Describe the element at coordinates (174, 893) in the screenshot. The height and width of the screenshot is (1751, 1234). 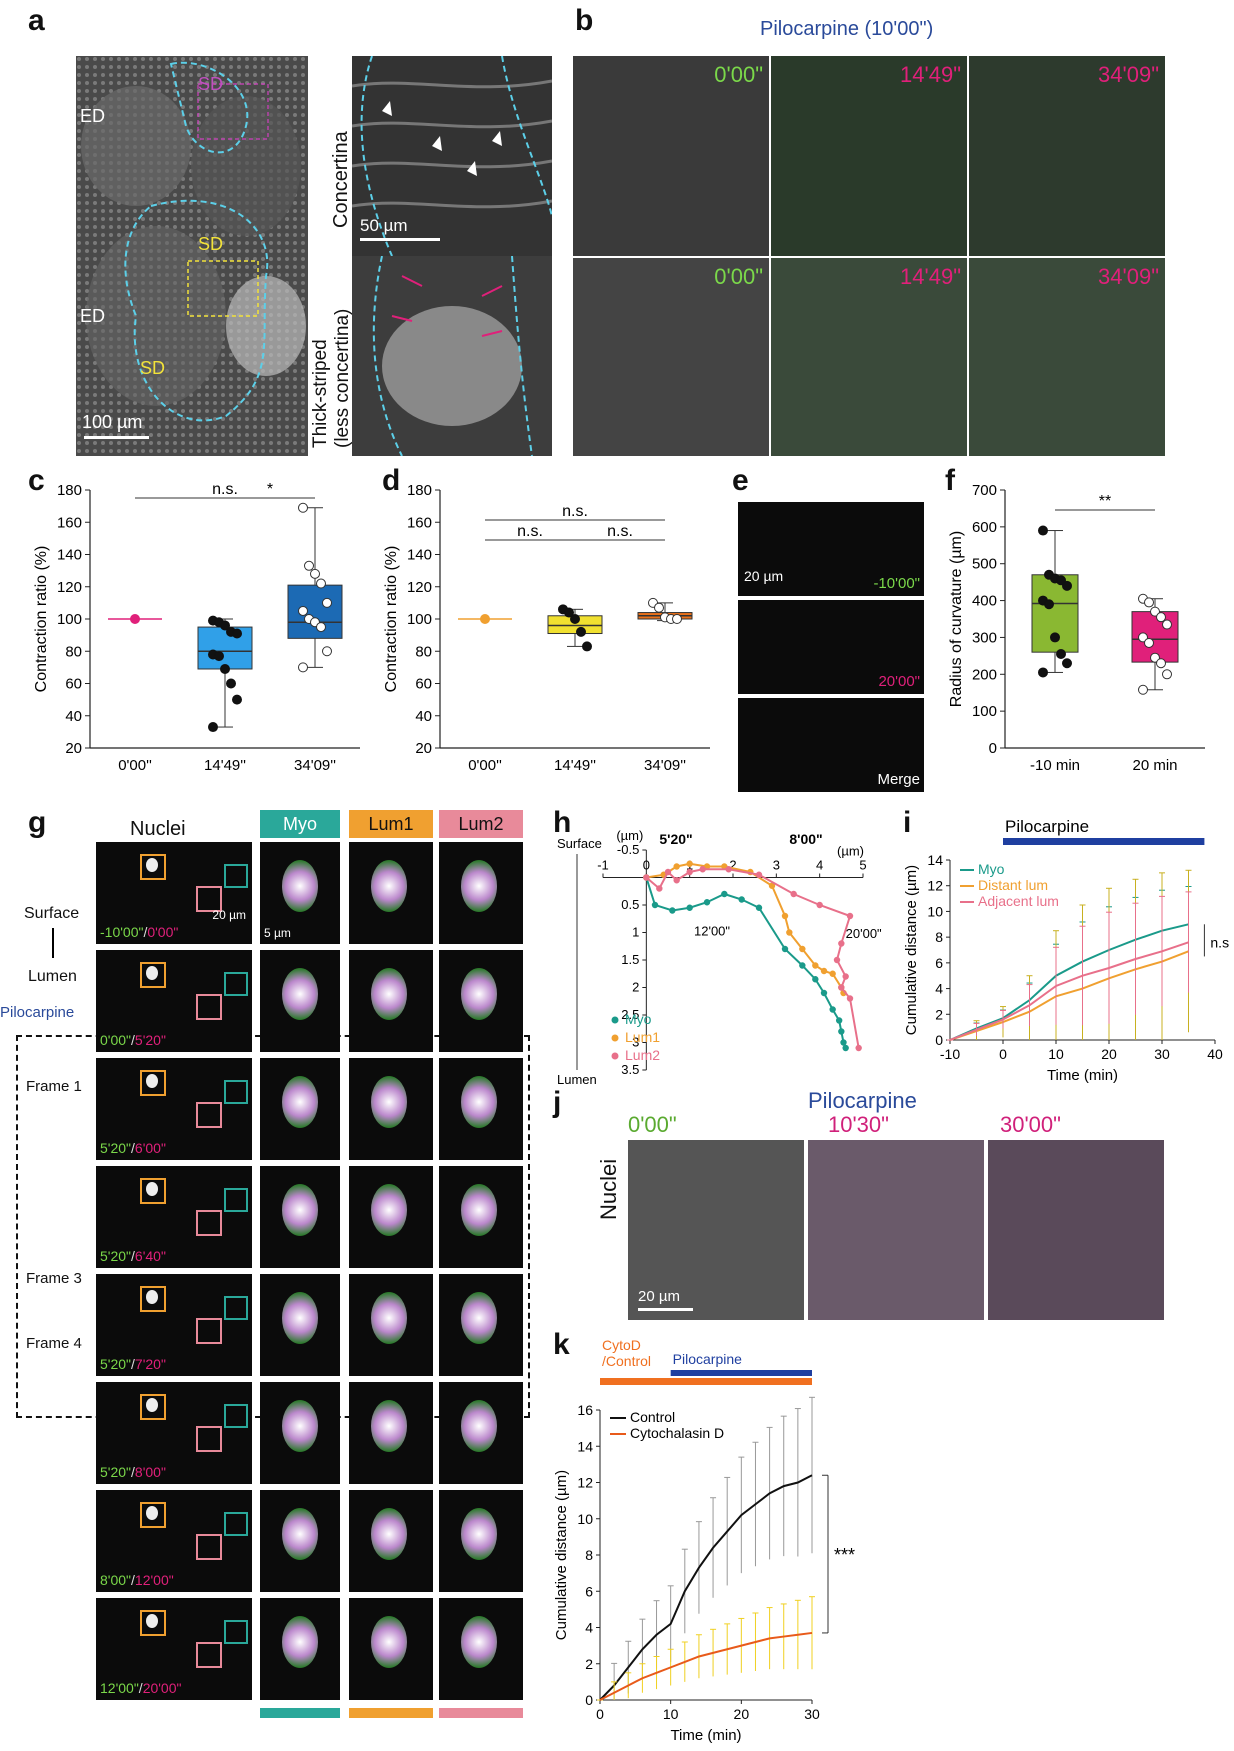
I see `g-nuclei-frame: -10'00"/0'00" 20 µm` at that location.